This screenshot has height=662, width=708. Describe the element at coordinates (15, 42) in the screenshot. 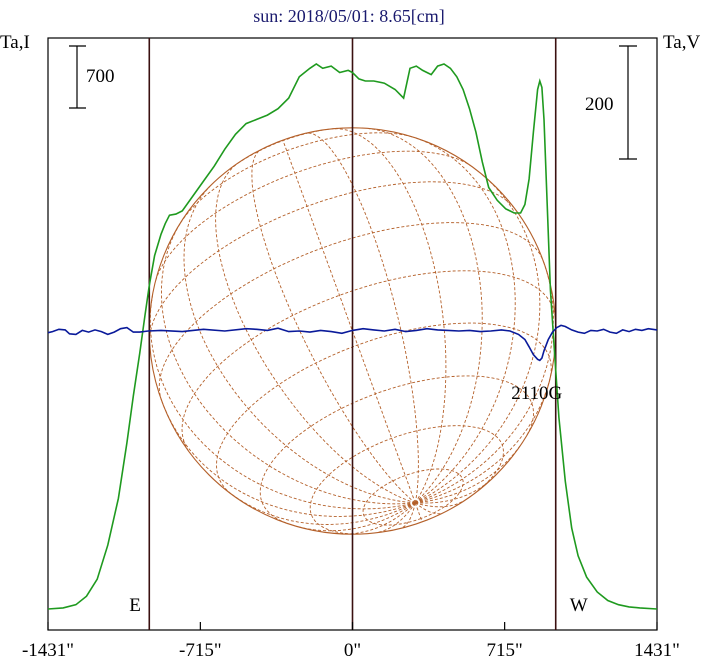

I see `left-axis-label: Ta,I` at that location.